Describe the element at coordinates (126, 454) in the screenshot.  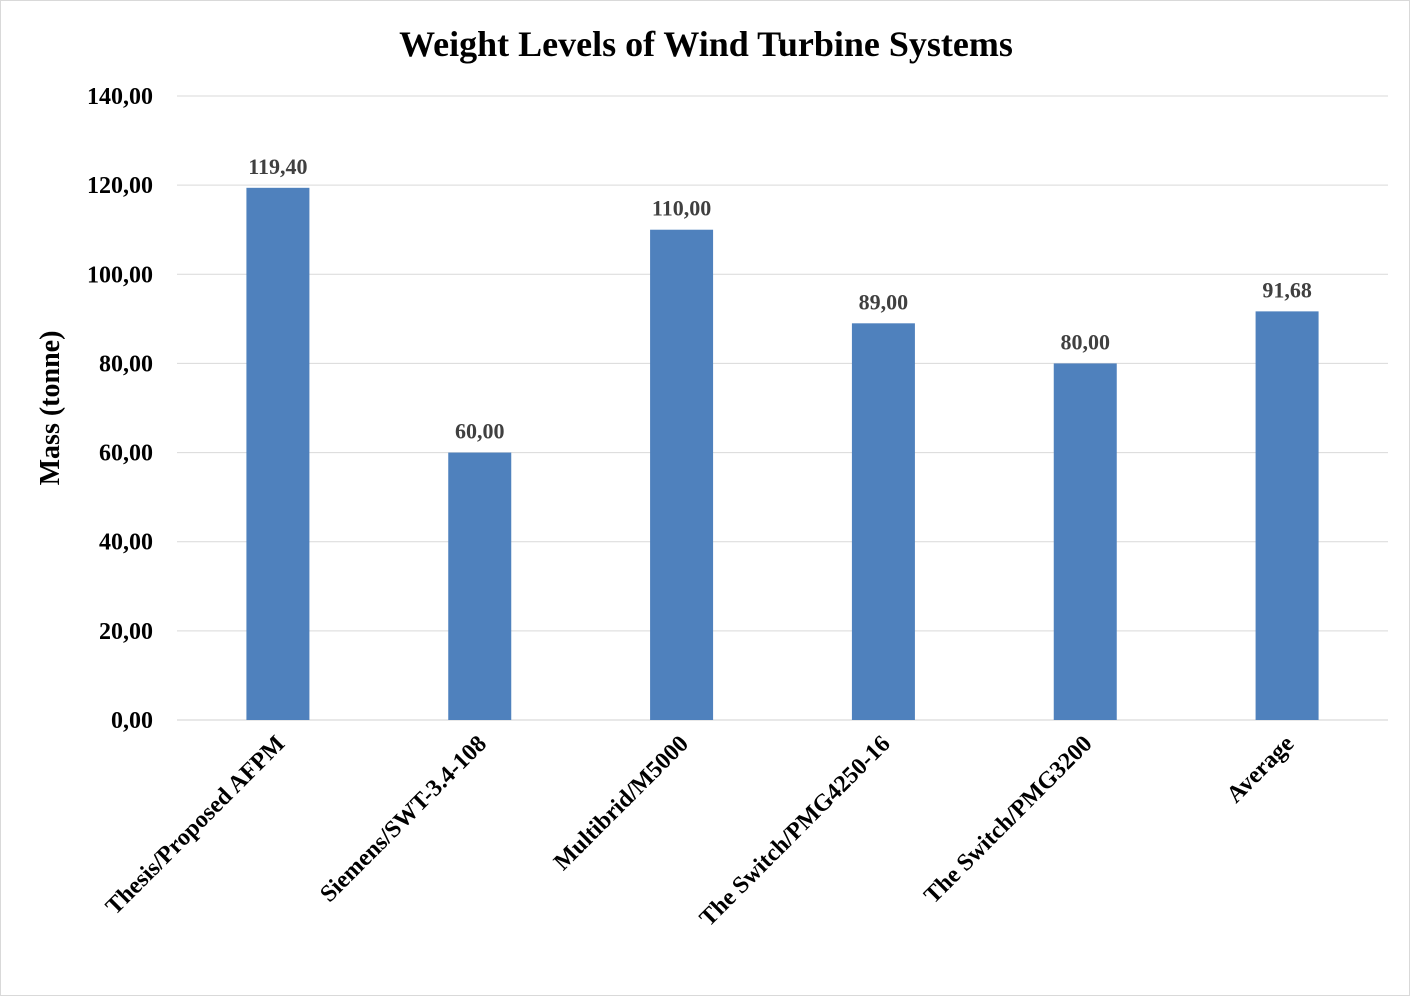
I see `y-tick-label: 60,00` at that location.